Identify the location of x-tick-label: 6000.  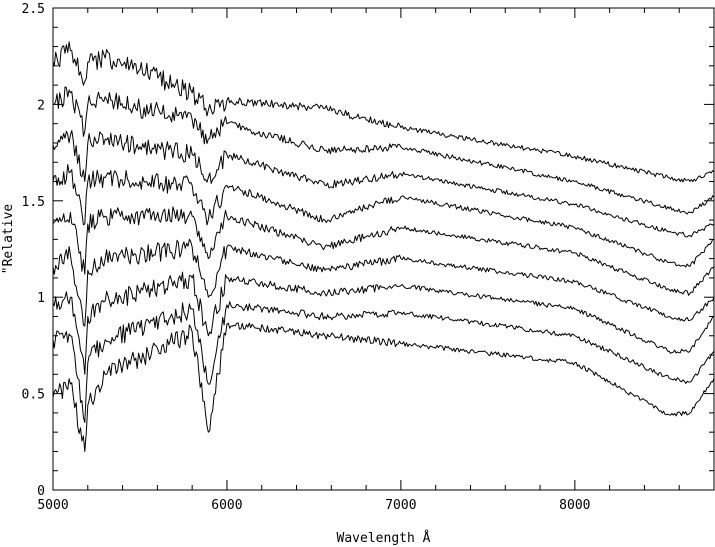
(226, 505).